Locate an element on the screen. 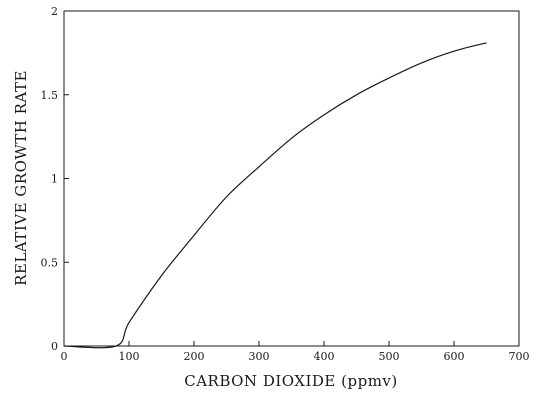  y-axis-ticks: 0 0.5 1 1.5 2 is located at coordinates (55, 179).